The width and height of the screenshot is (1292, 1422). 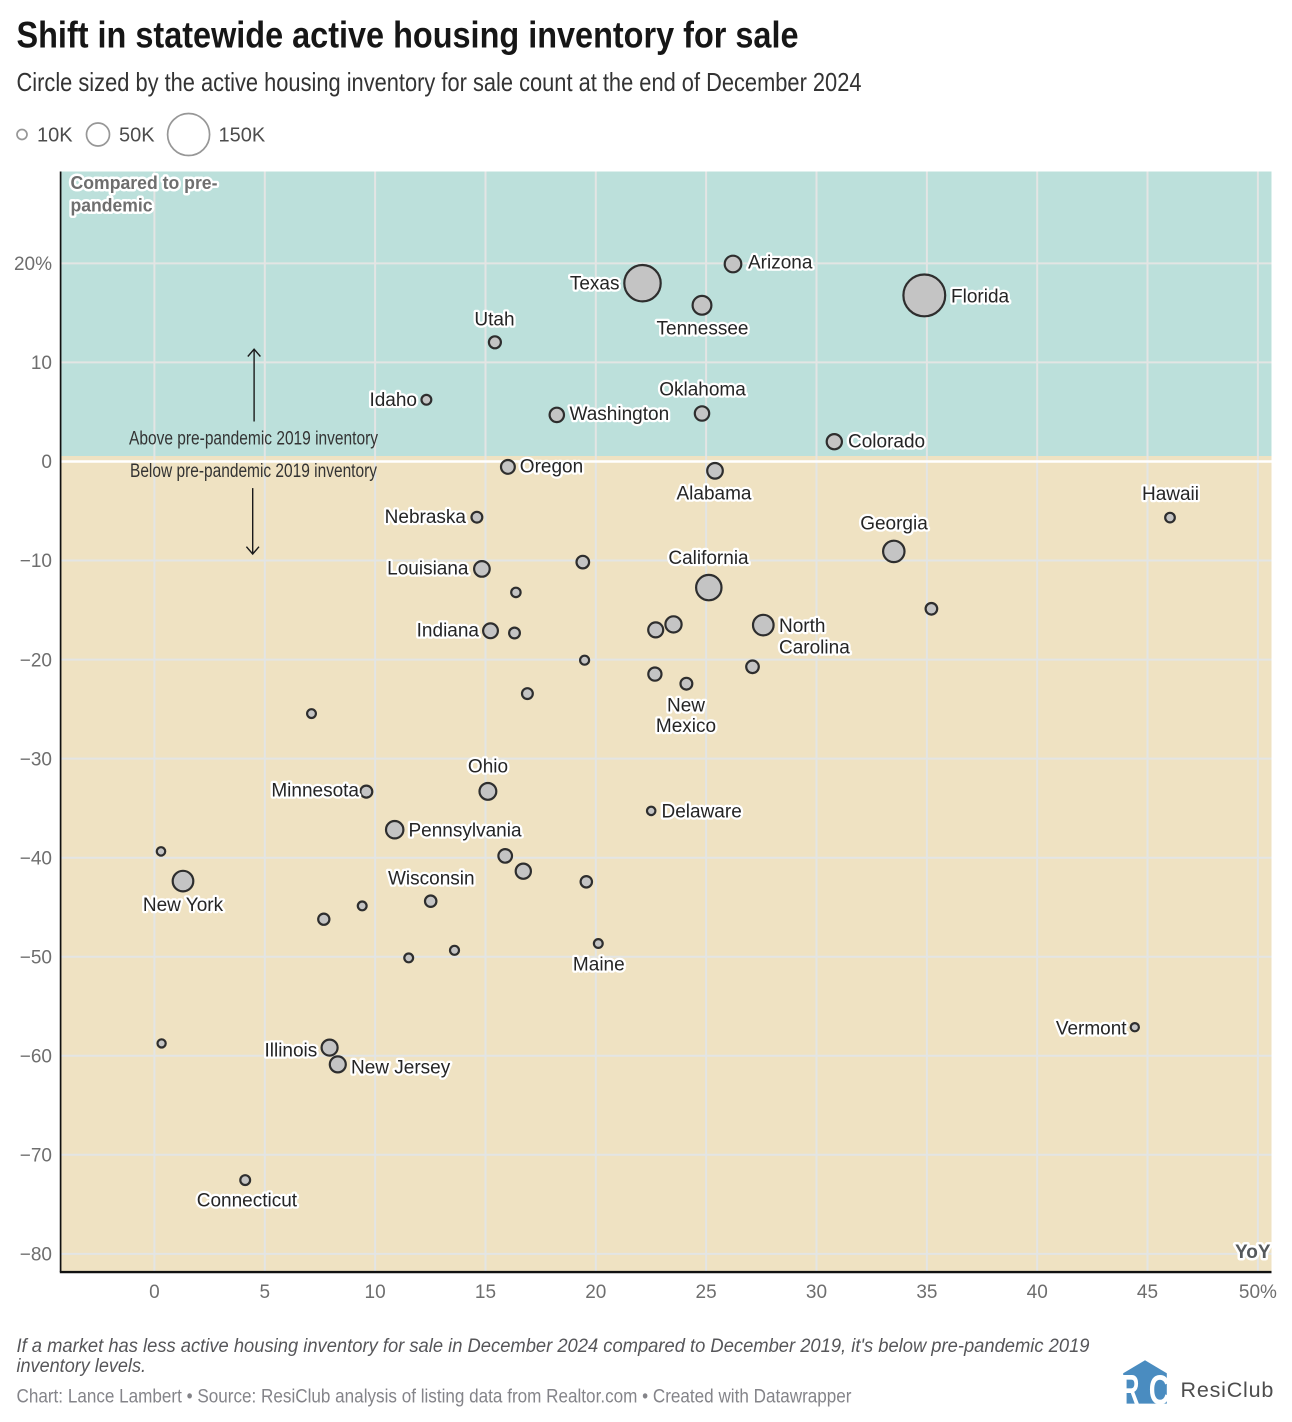 I want to click on svg-text: Compared to pre-, so click(x=144, y=182).